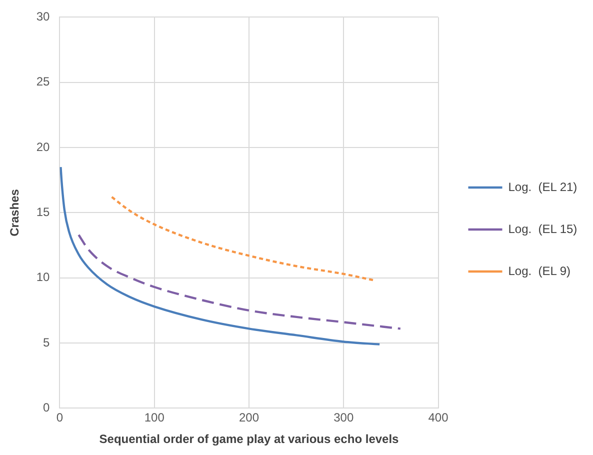  I want to click on legend-label: Log. (EL 9), so click(539, 271).